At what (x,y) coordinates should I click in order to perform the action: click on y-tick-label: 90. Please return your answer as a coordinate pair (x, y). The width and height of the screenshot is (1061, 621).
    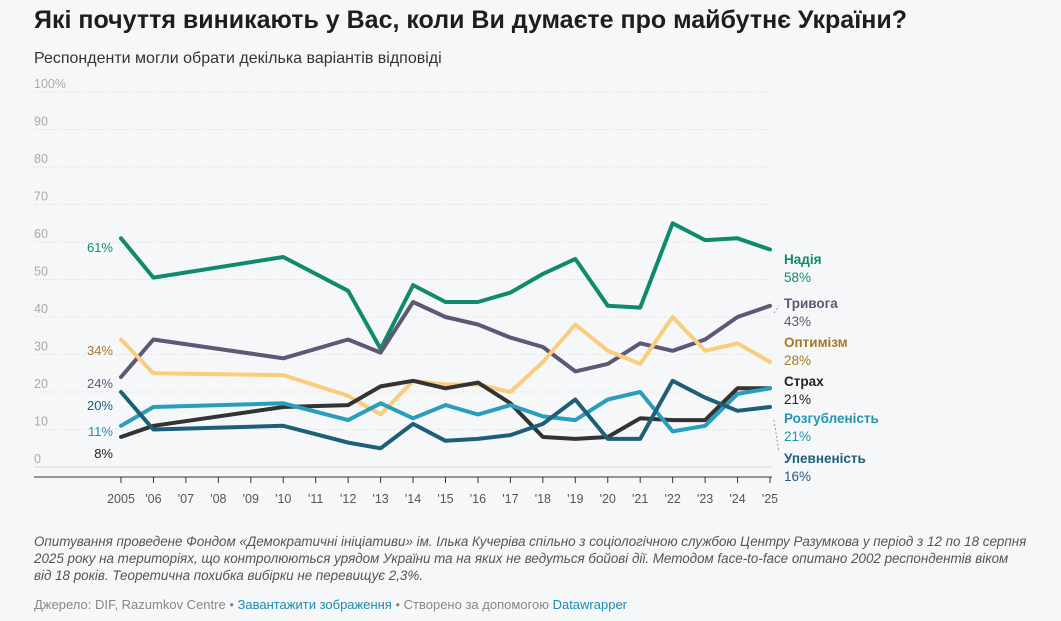
    Looking at the image, I should click on (41, 122).